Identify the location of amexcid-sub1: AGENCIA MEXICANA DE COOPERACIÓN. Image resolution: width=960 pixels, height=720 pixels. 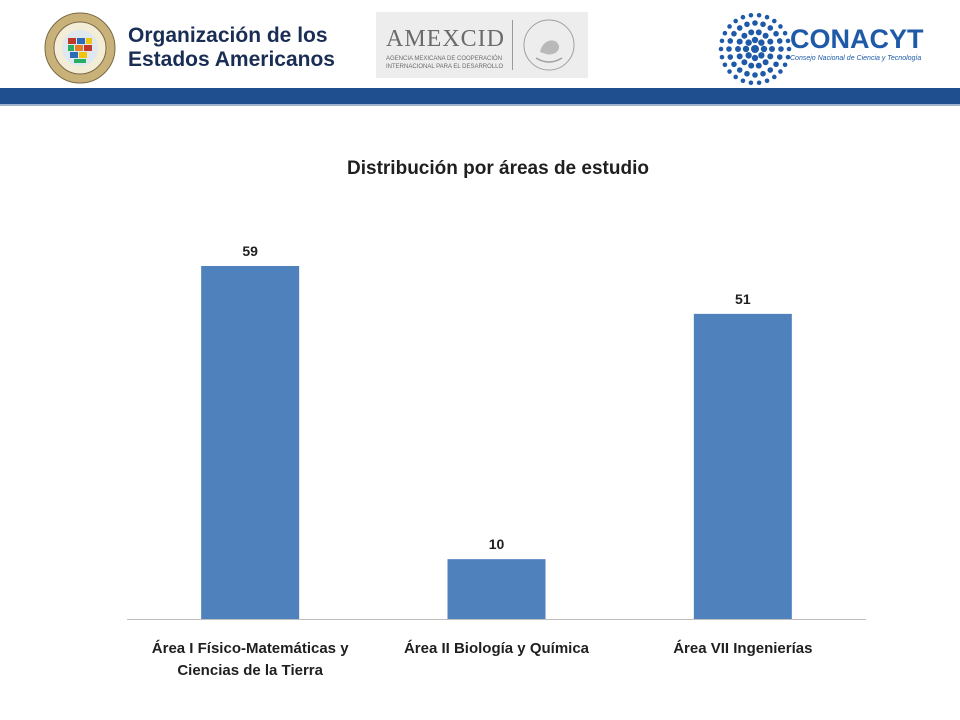
(444, 59).